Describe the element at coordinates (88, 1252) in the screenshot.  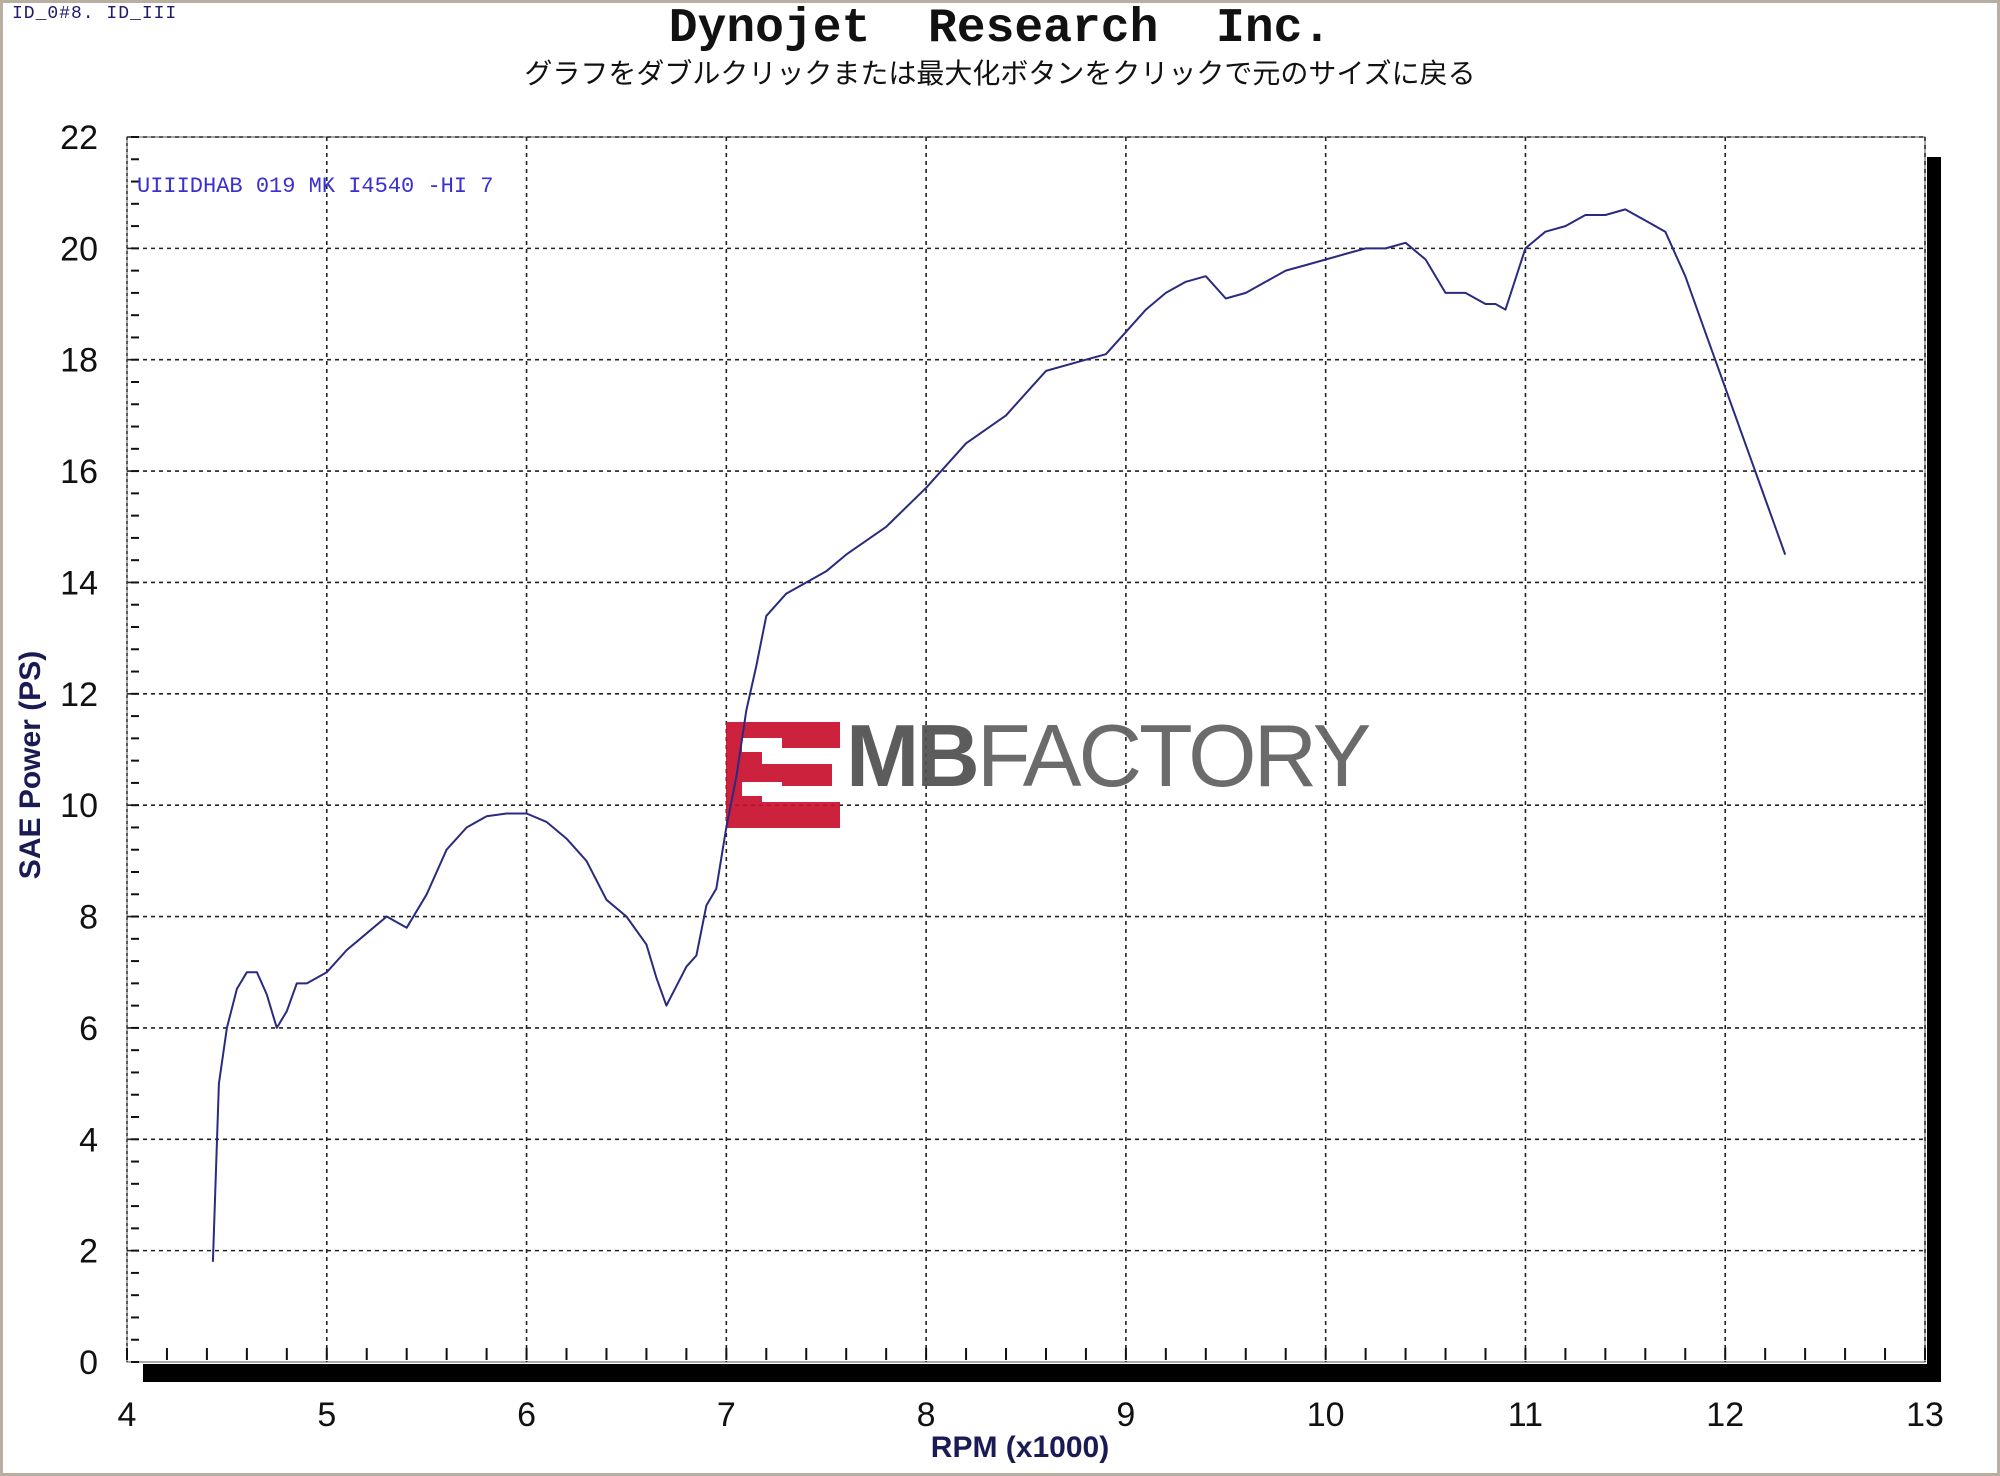
I see `y-tick-label: 2` at that location.